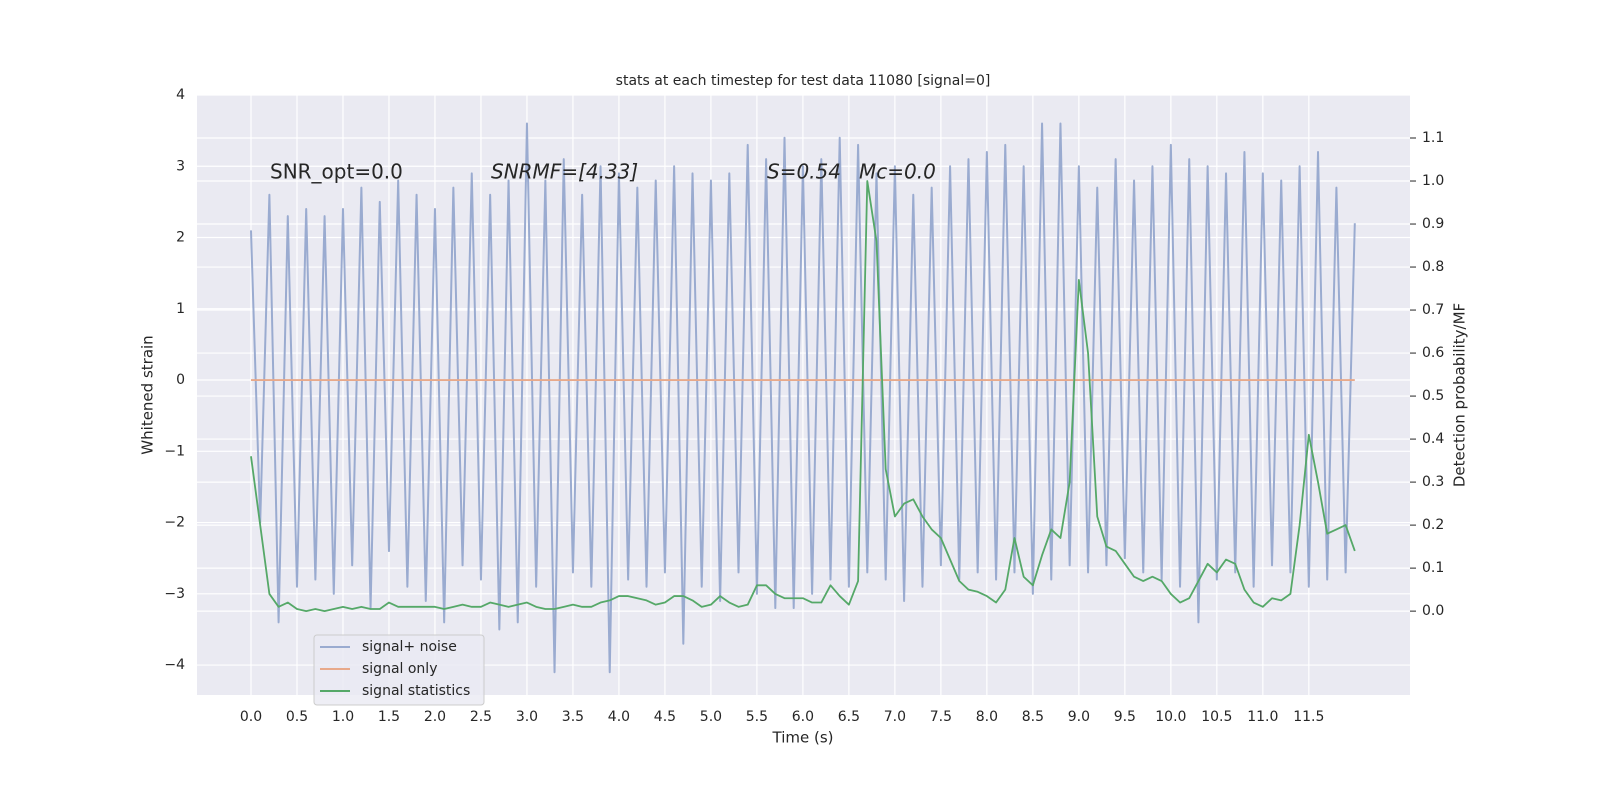 The height and width of the screenshot is (800, 1600). I want to click on y-tick-label: 3, so click(180, 166).